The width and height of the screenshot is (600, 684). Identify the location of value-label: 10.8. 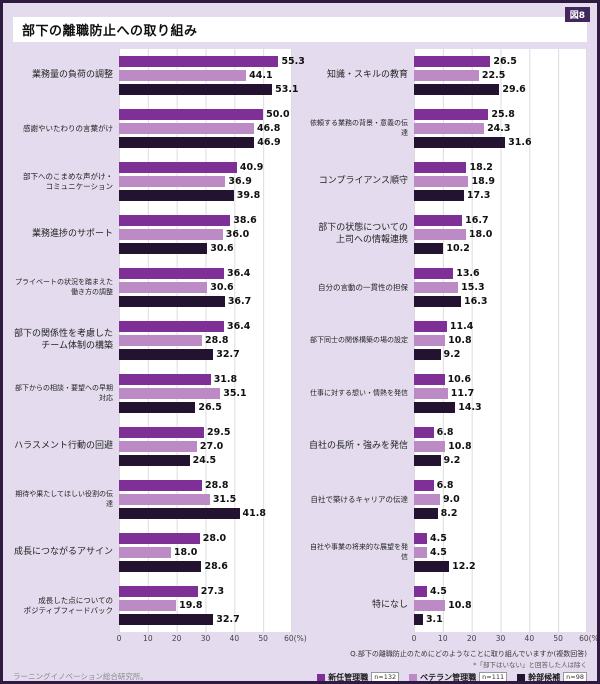
(460, 340).